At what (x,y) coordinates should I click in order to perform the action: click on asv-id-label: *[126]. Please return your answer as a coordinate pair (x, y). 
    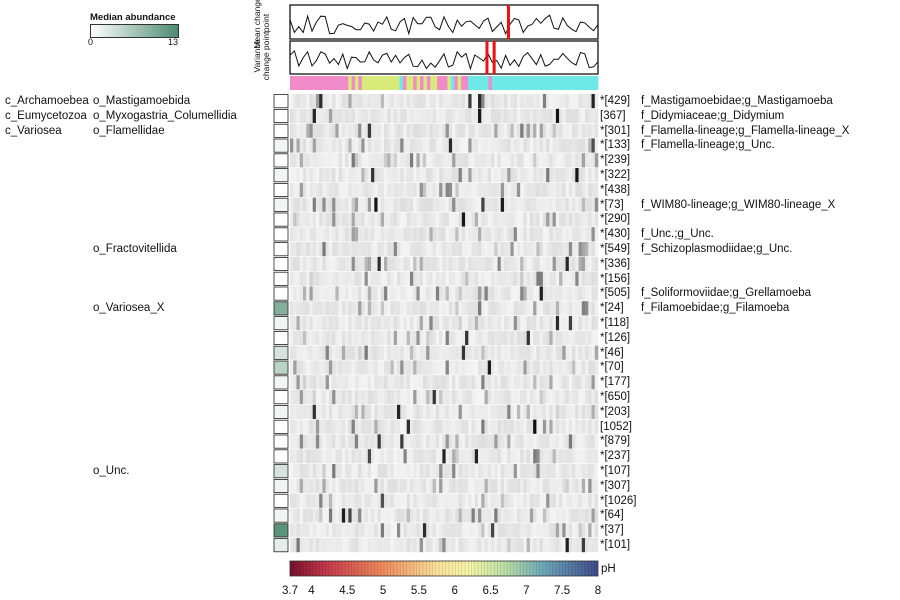
    Looking at the image, I should click on (615, 337).